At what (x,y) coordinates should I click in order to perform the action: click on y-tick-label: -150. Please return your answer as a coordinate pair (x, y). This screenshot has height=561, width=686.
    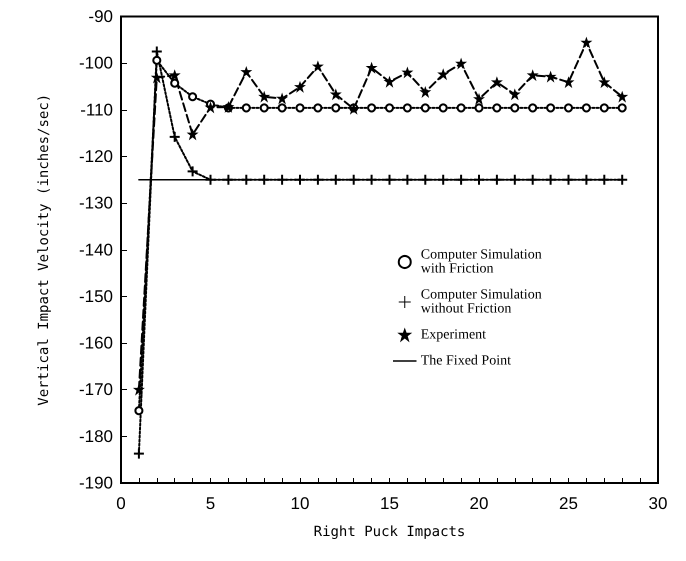
    Looking at the image, I should click on (95, 296).